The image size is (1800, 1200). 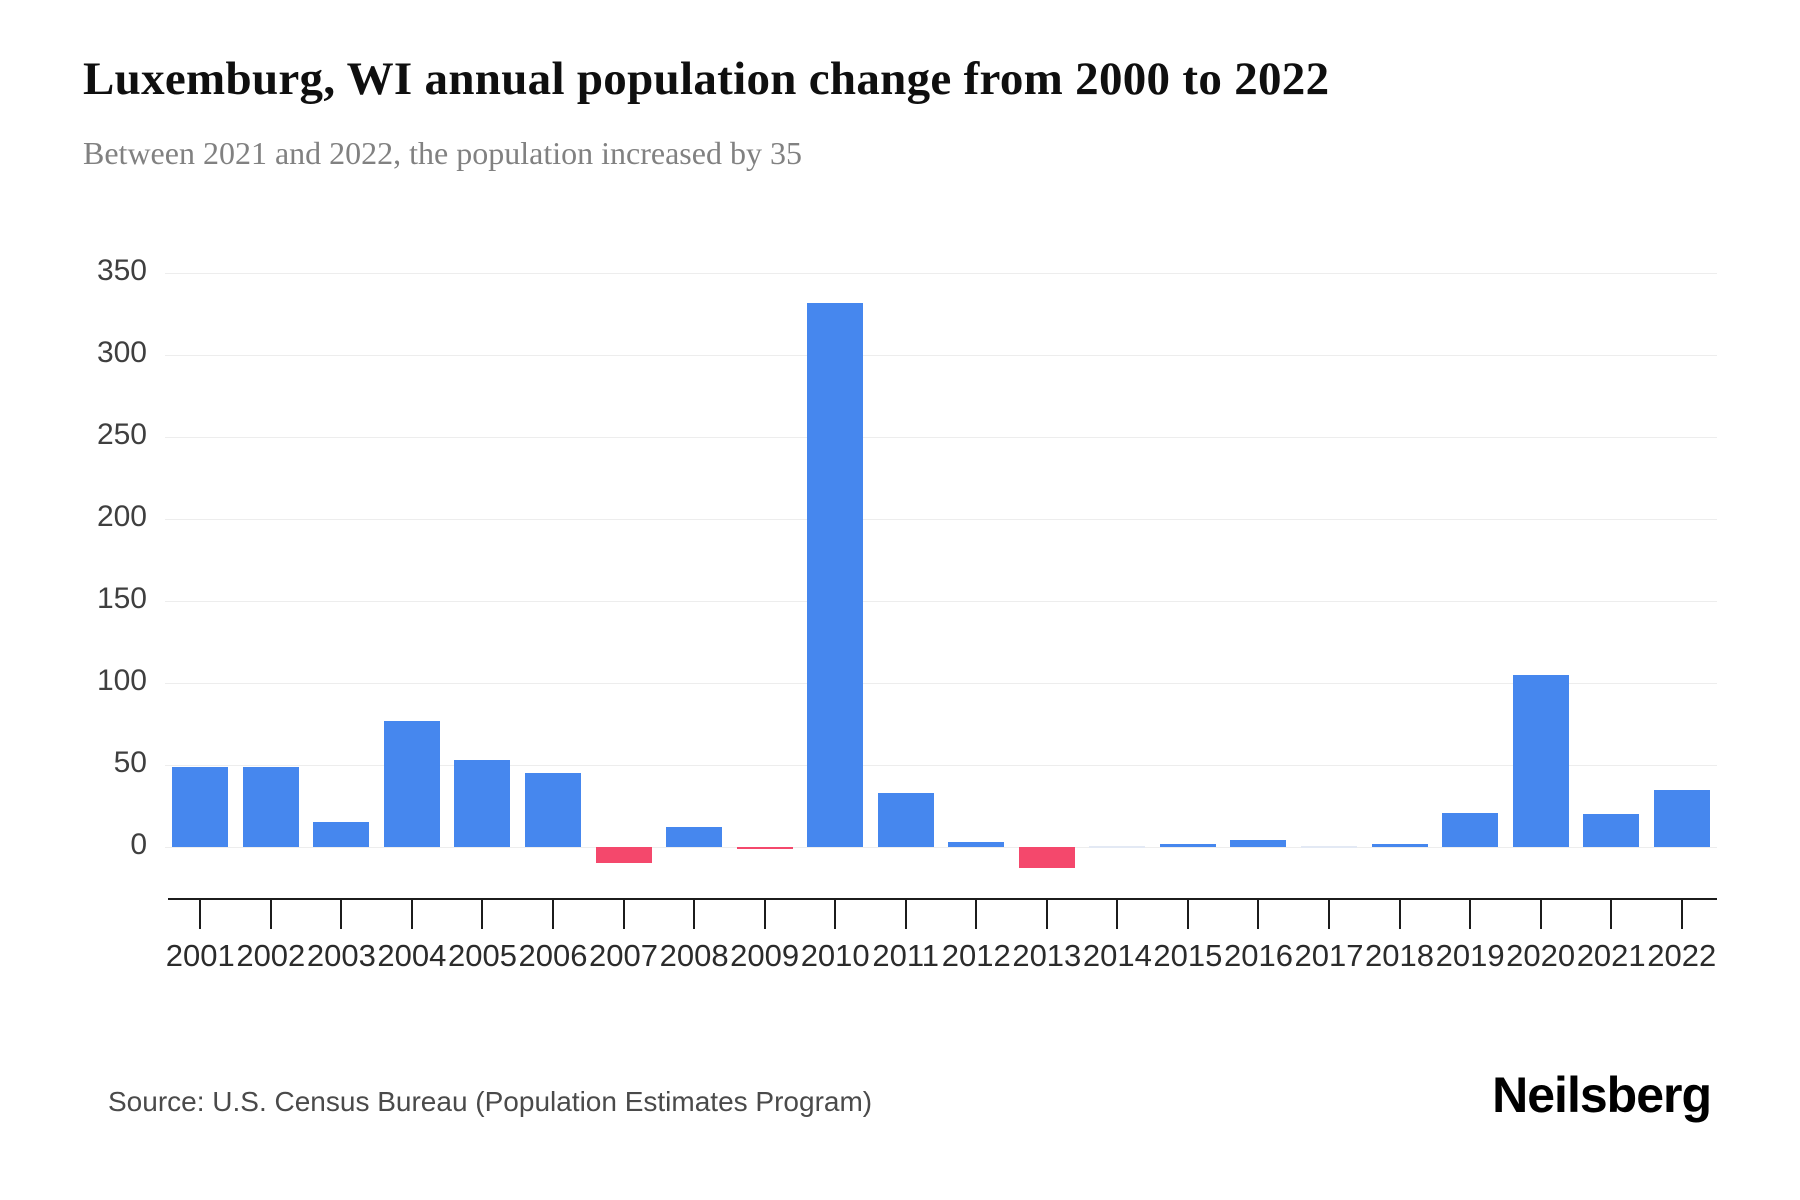 What do you see at coordinates (1681, 914) in the screenshot?
I see `x-tick-2022` at bounding box center [1681, 914].